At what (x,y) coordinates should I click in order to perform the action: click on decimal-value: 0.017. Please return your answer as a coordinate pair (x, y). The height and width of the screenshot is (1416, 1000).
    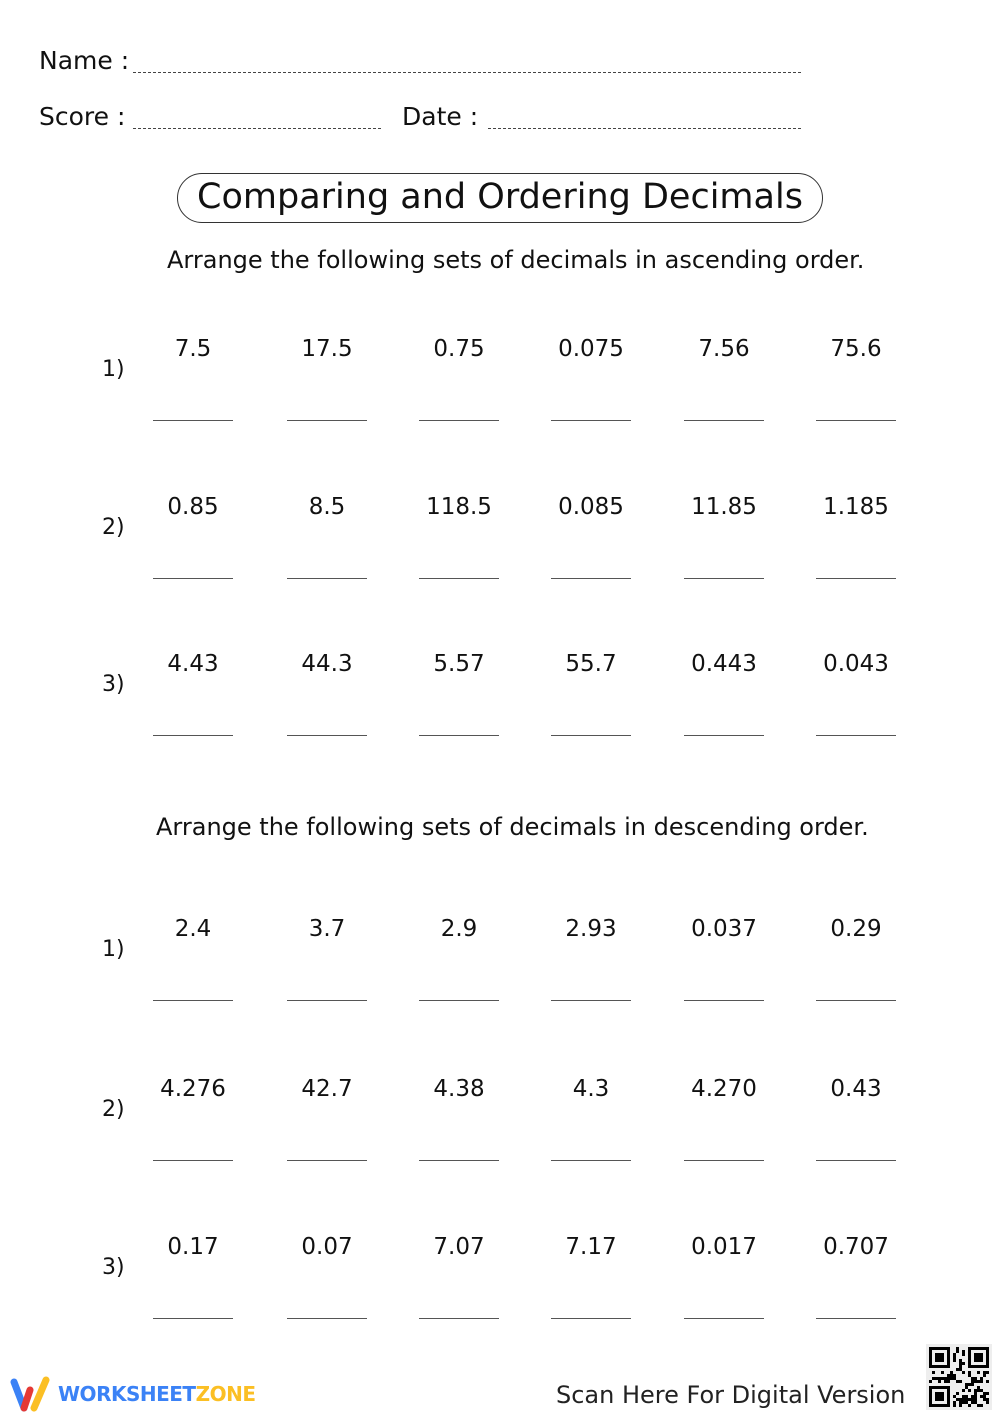
    Looking at the image, I should click on (724, 1247).